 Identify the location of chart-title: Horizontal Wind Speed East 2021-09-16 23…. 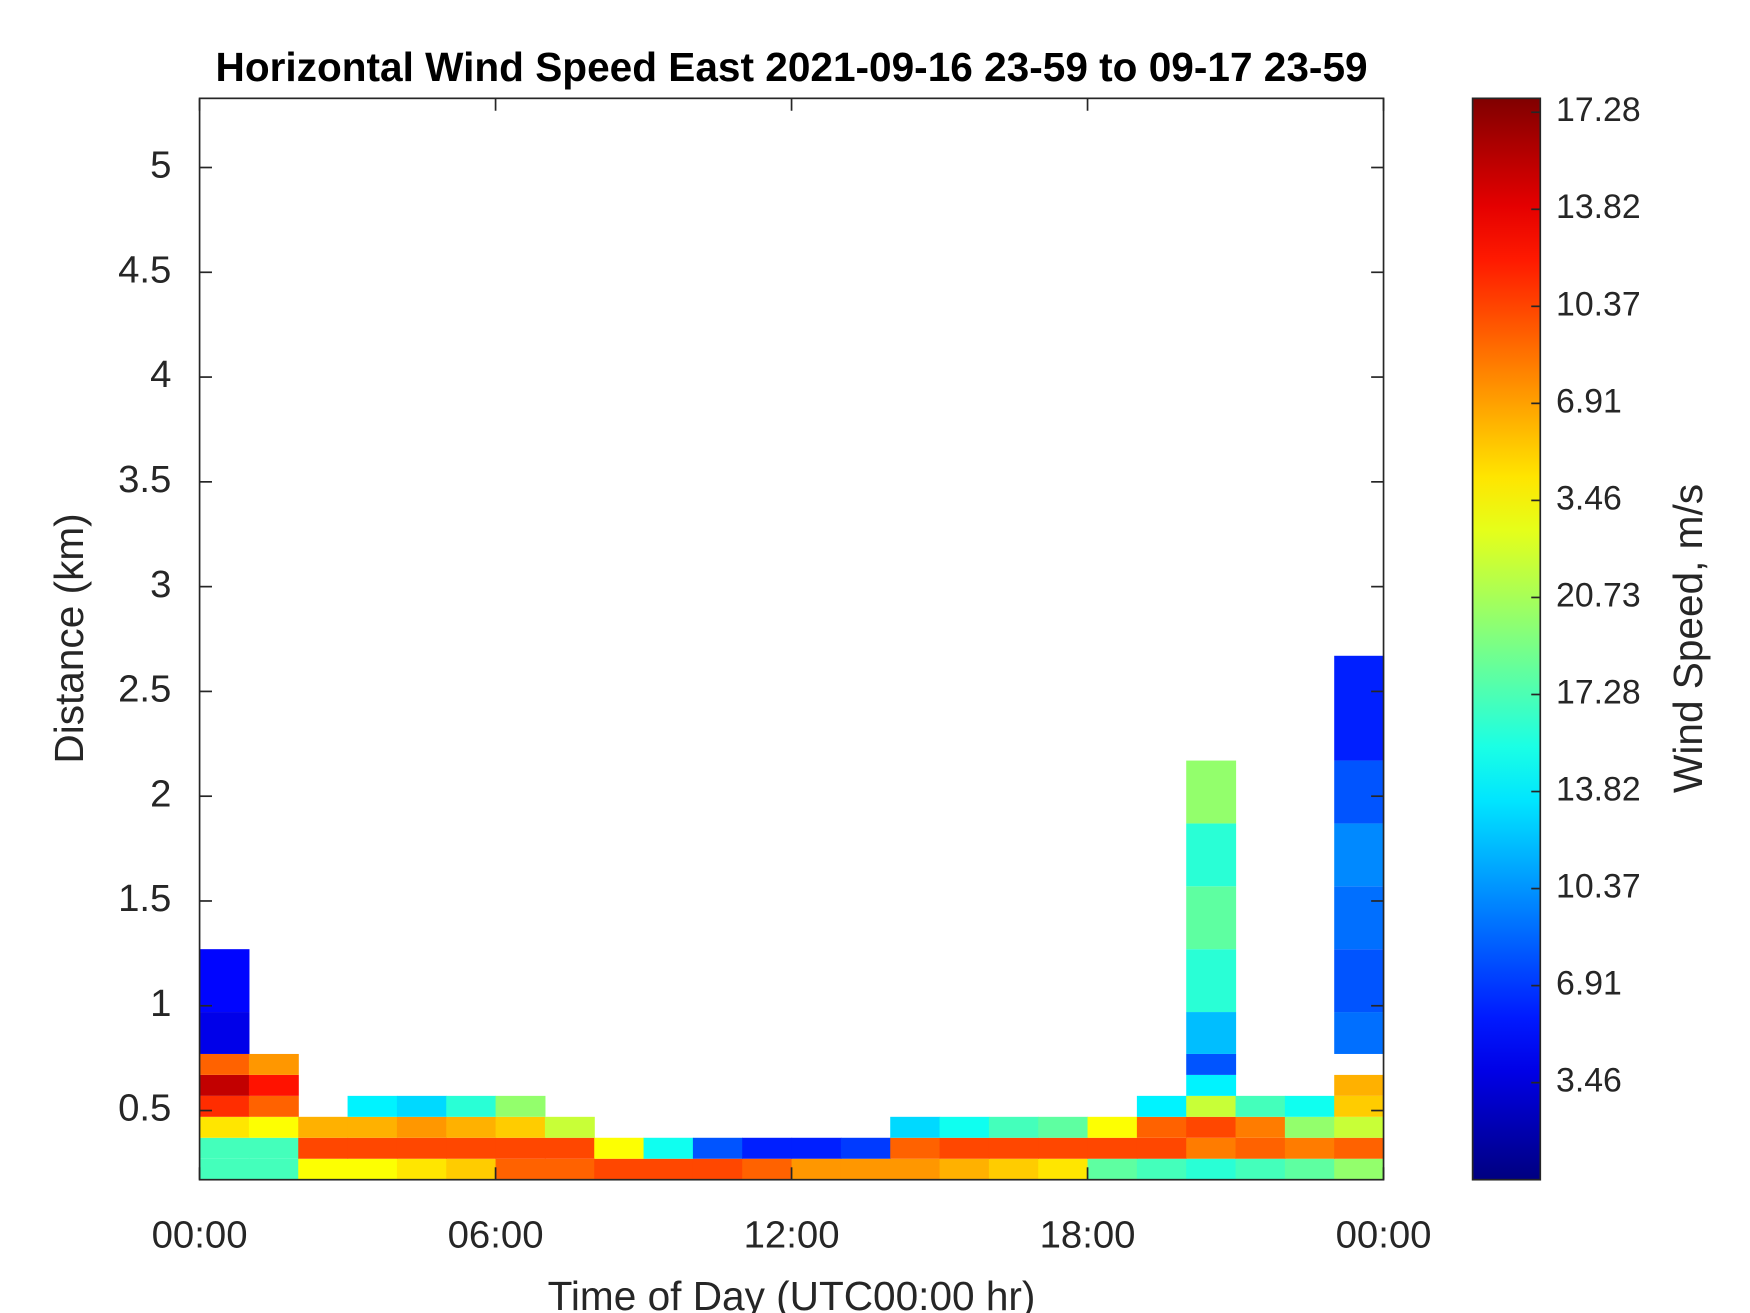
(792, 67).